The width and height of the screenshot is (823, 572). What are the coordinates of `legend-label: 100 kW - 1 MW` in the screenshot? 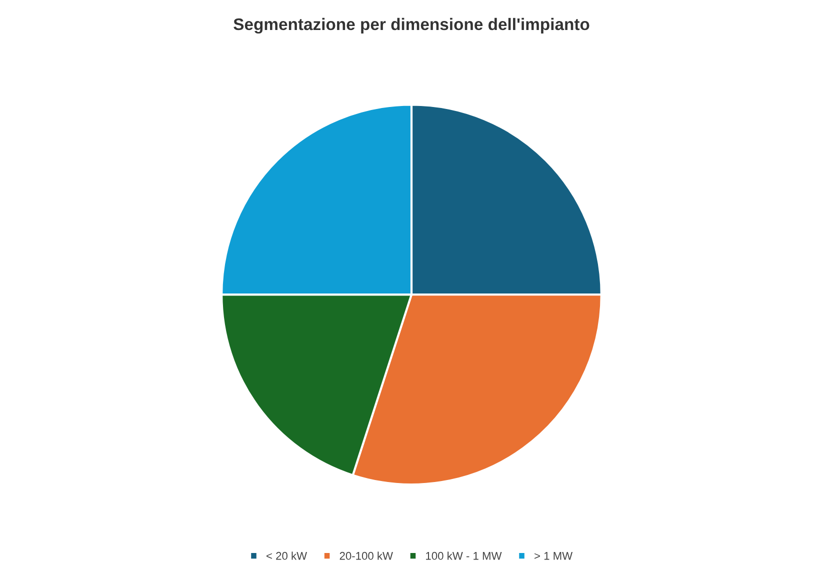 It's located at (464, 556).